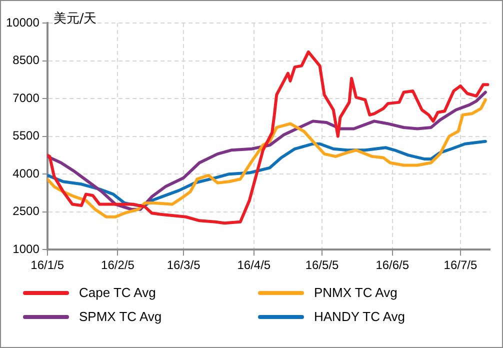 The image size is (503, 348). I want to click on x-tick-label: 16/7/5, so click(461, 265).